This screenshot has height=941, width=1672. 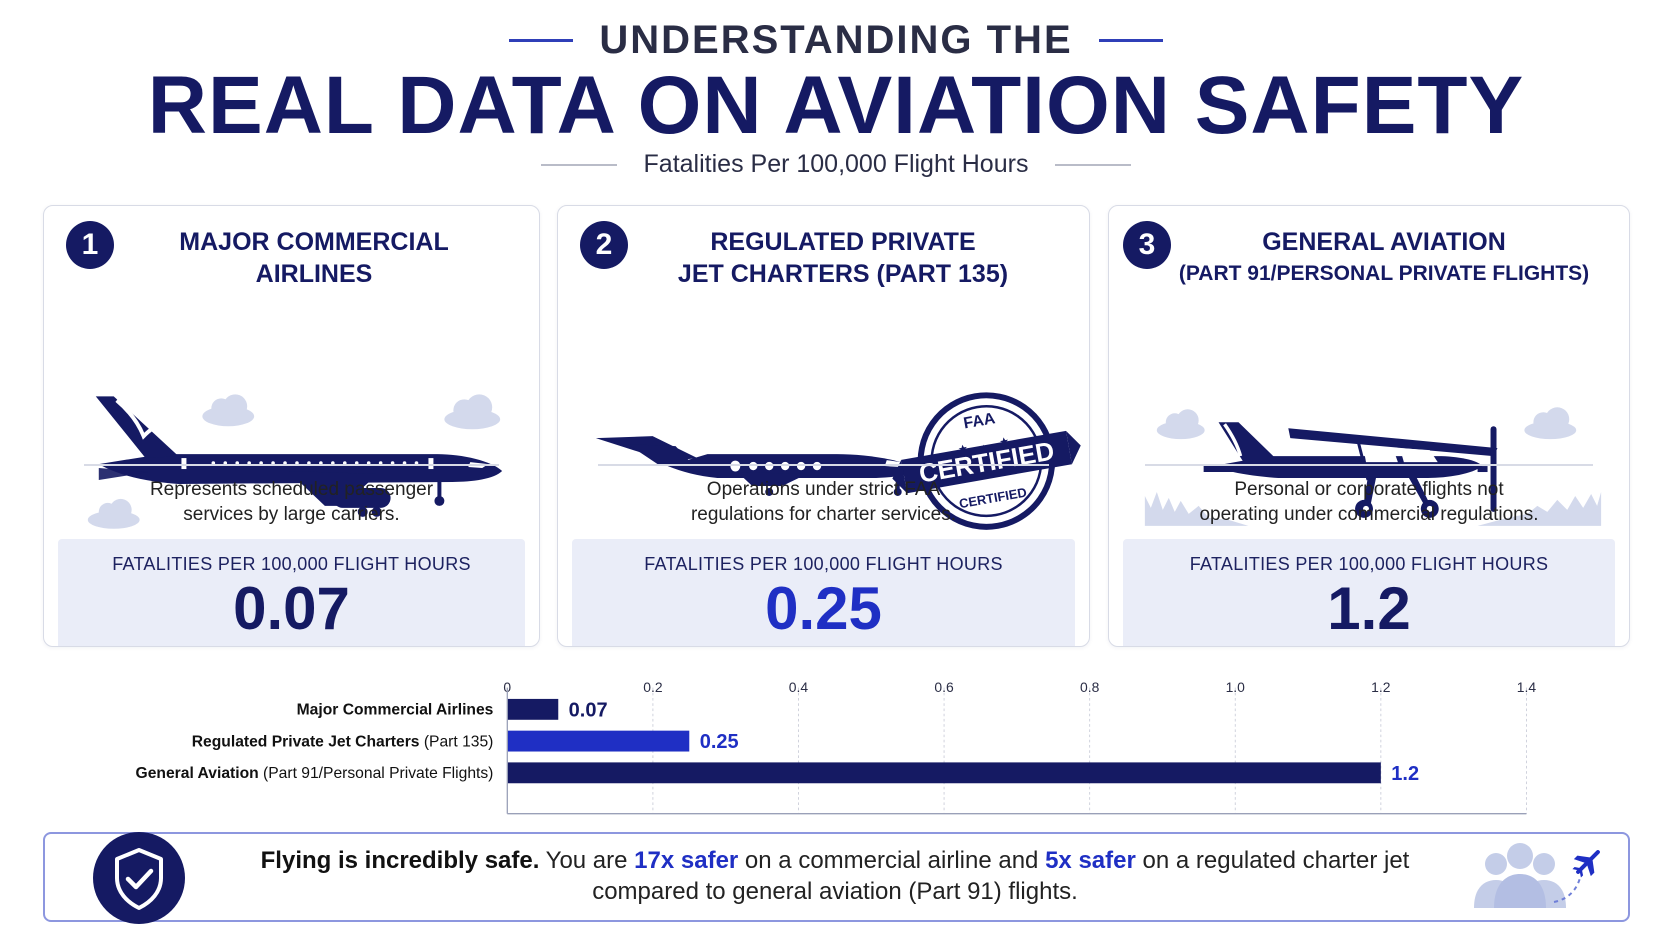 I want to click on card-title-line2: AIRLINES, so click(x=314, y=274).